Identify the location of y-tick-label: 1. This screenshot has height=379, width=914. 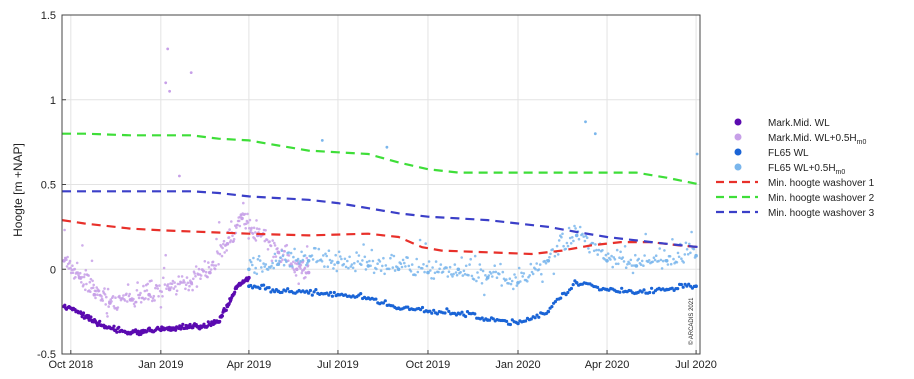
(53, 101).